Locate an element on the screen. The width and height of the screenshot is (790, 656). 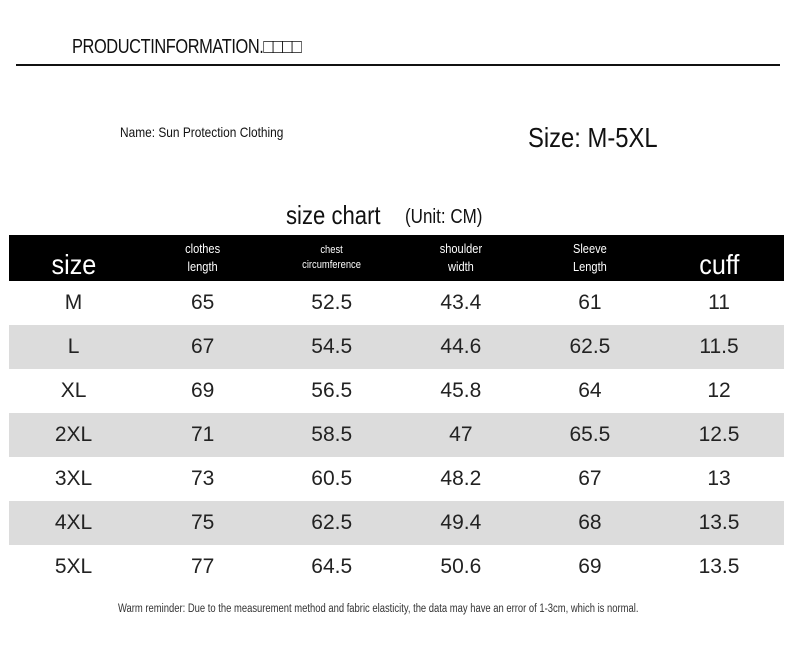
table-cell: 12.5 is located at coordinates (719, 434).